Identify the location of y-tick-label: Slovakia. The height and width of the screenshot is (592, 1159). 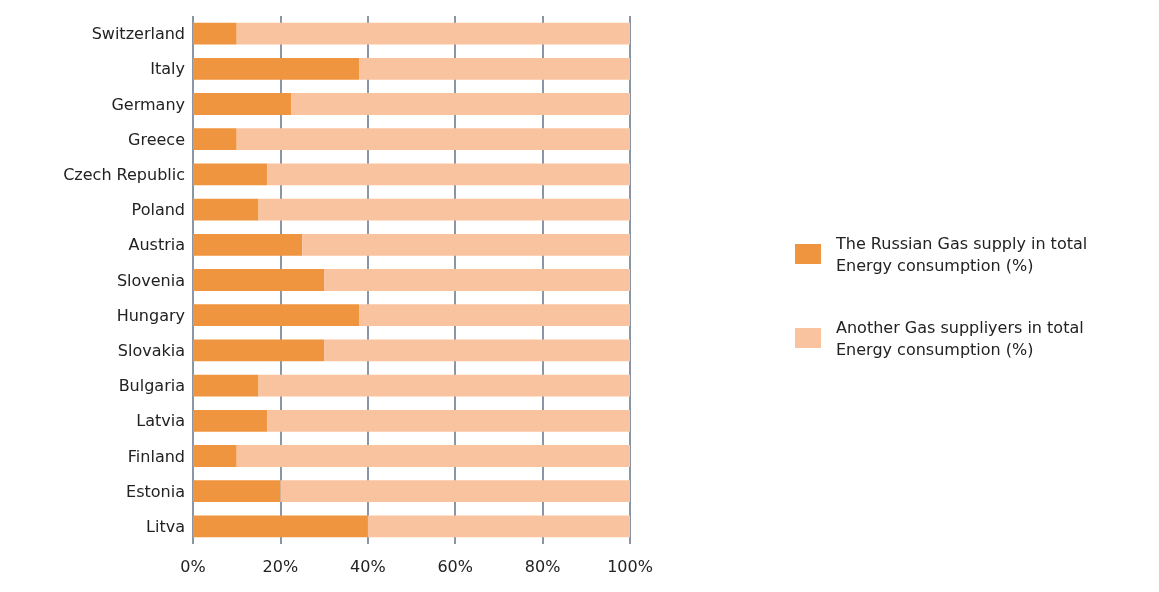
(151, 350).